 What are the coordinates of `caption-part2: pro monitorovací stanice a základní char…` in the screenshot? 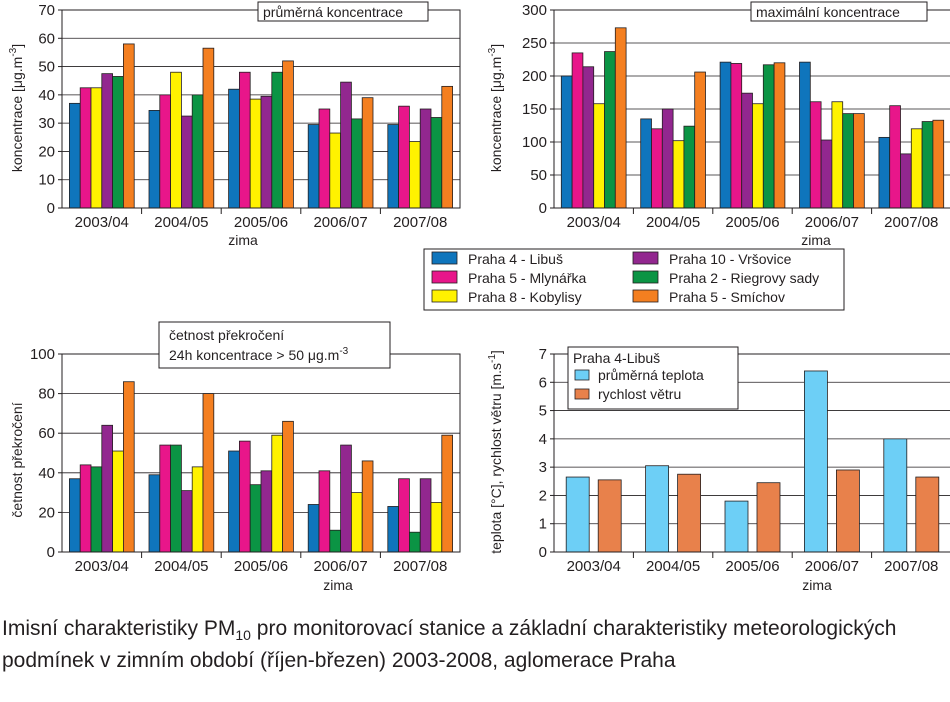 It's located at (449, 645).